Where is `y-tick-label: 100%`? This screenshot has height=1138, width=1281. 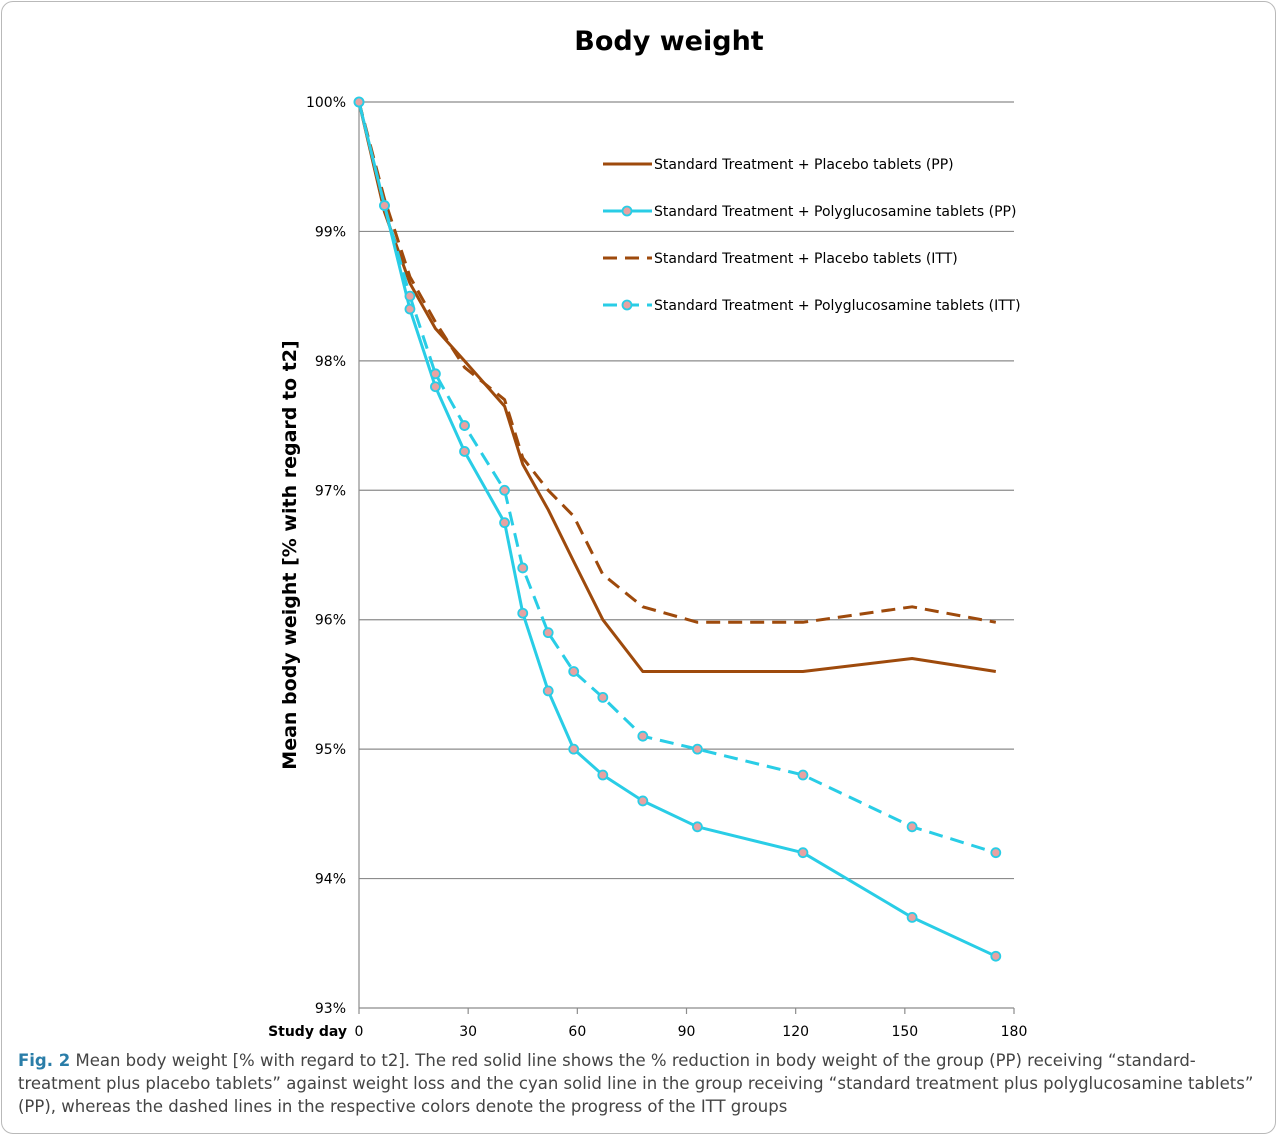
y-tick-label: 100% is located at coordinates (326, 103).